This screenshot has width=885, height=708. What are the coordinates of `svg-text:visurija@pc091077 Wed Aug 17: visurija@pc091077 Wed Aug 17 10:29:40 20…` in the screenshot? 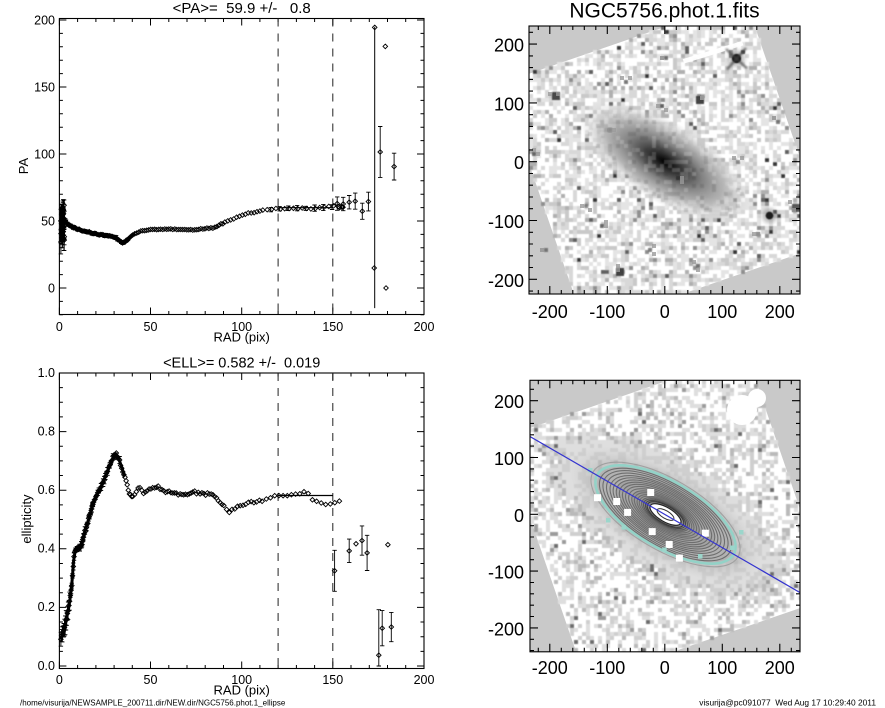 It's located at (787, 703).